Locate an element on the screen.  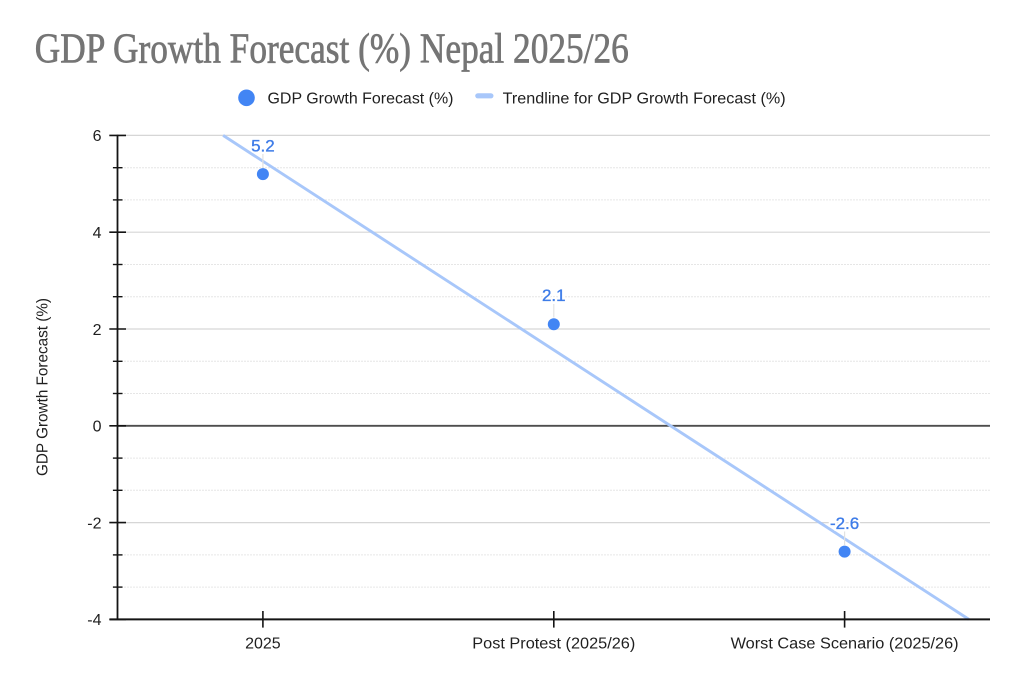
svg-text: 6 is located at coordinates (97, 136).